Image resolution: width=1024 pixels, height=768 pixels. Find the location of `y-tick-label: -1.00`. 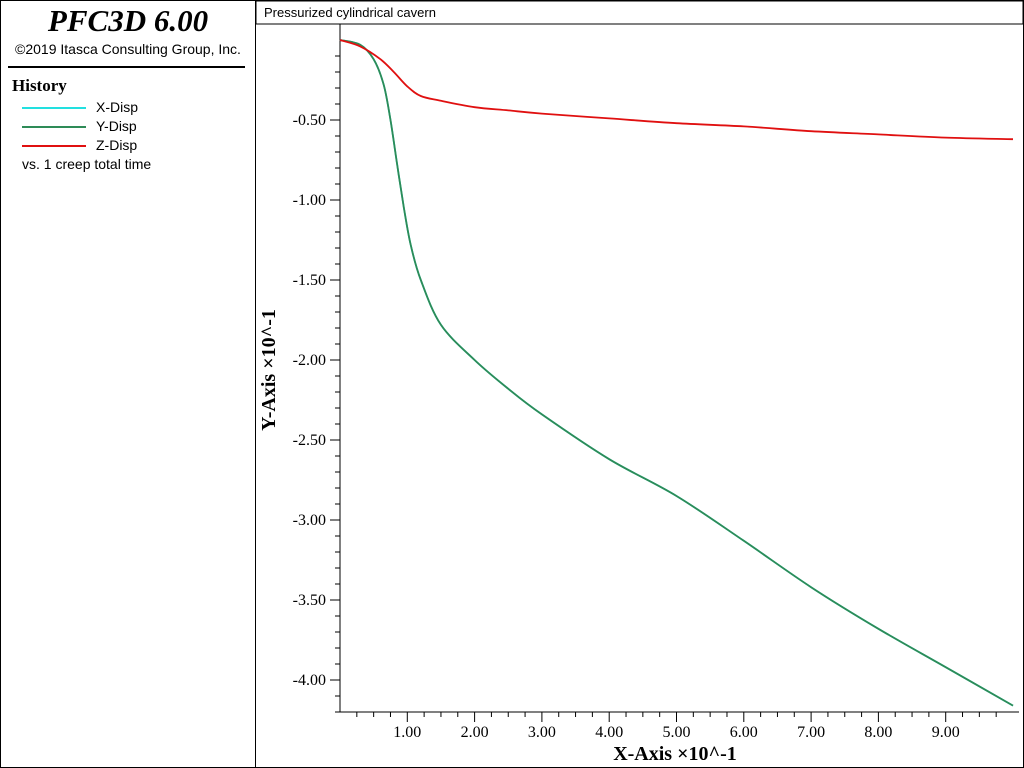

y-tick-label: -1.00 is located at coordinates (309, 200).